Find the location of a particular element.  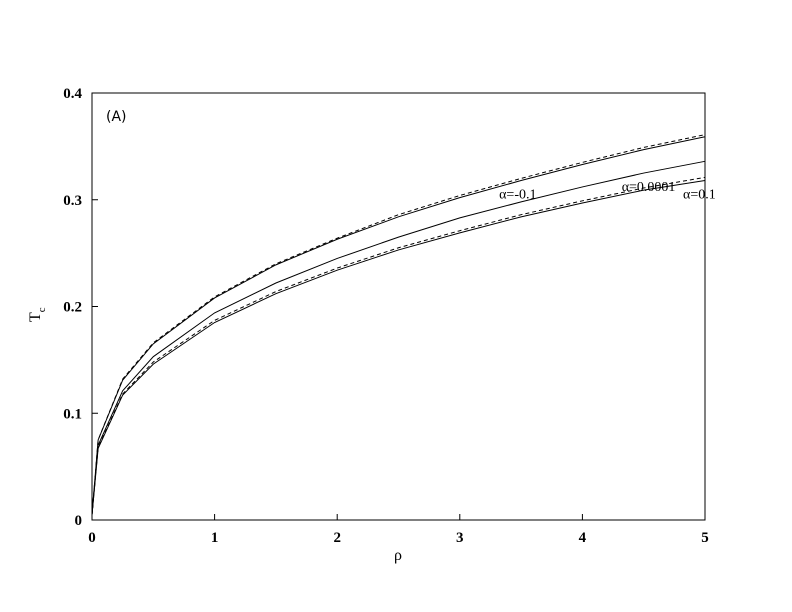

y-label-main: T is located at coordinates (35, 317).